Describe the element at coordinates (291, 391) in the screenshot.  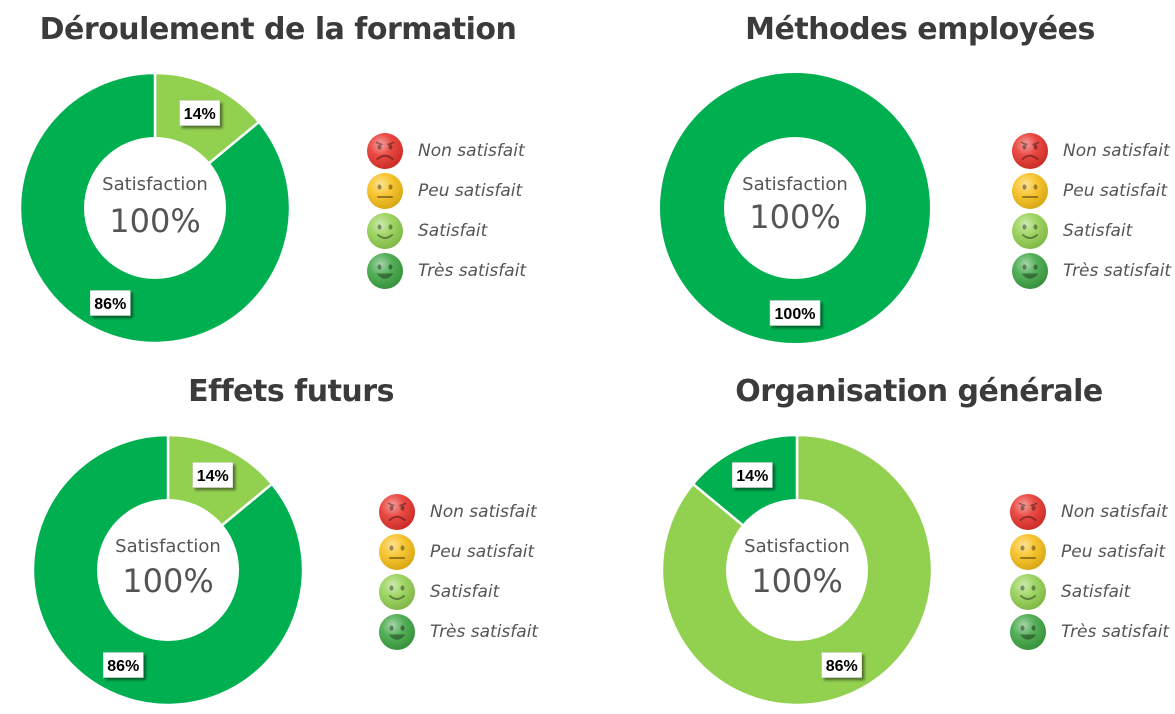
I see `chart-title: Effets futurs` at that location.